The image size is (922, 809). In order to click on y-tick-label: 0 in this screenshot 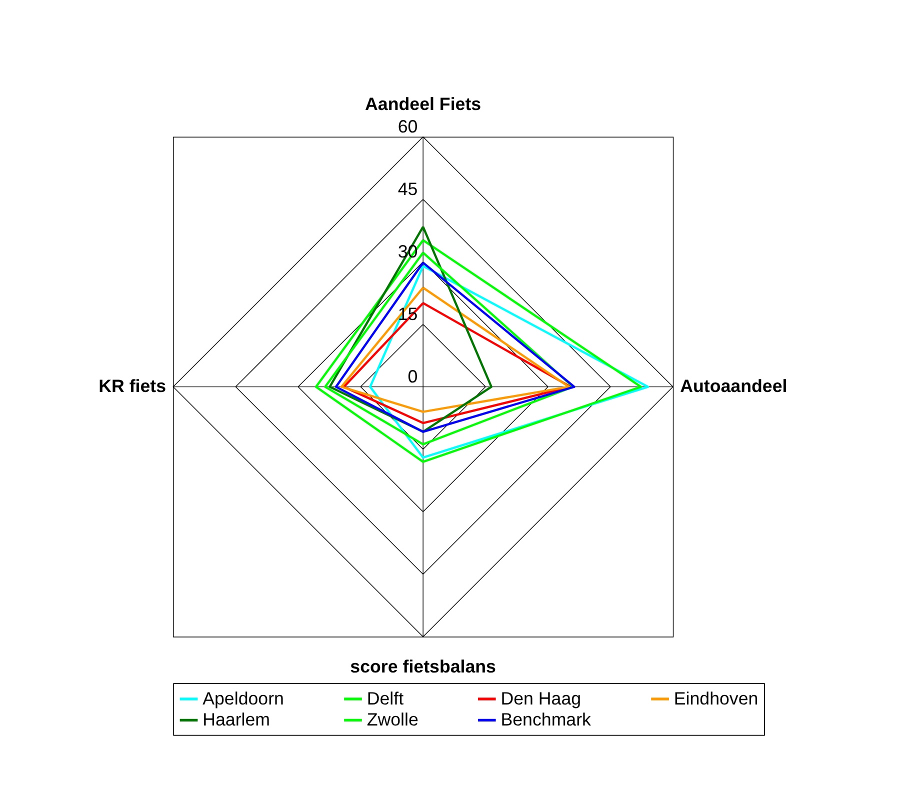, I will do `click(413, 376)`.